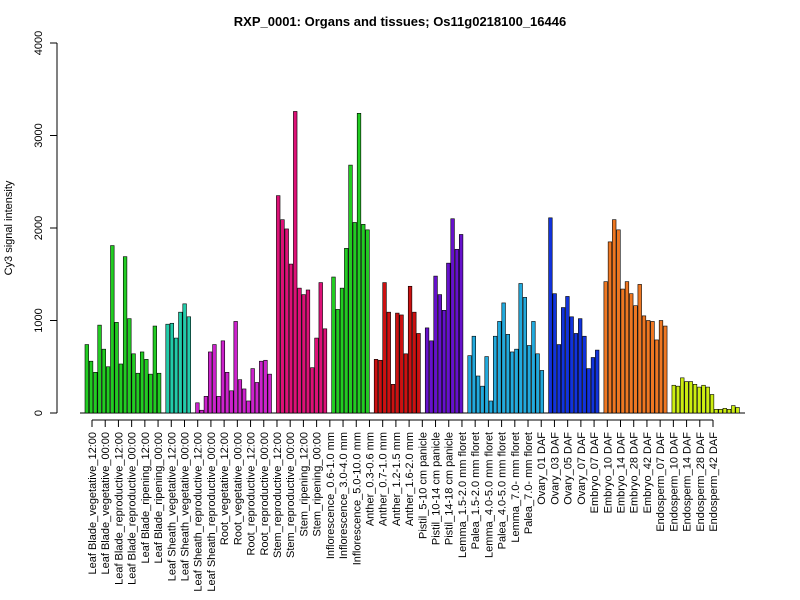 Image resolution: width=800 pixels, height=600 pixels. What do you see at coordinates (172, 506) in the screenshot?
I see `x-tick-label: Leaf Sheath_vegetative_12:00` at bounding box center [172, 506].